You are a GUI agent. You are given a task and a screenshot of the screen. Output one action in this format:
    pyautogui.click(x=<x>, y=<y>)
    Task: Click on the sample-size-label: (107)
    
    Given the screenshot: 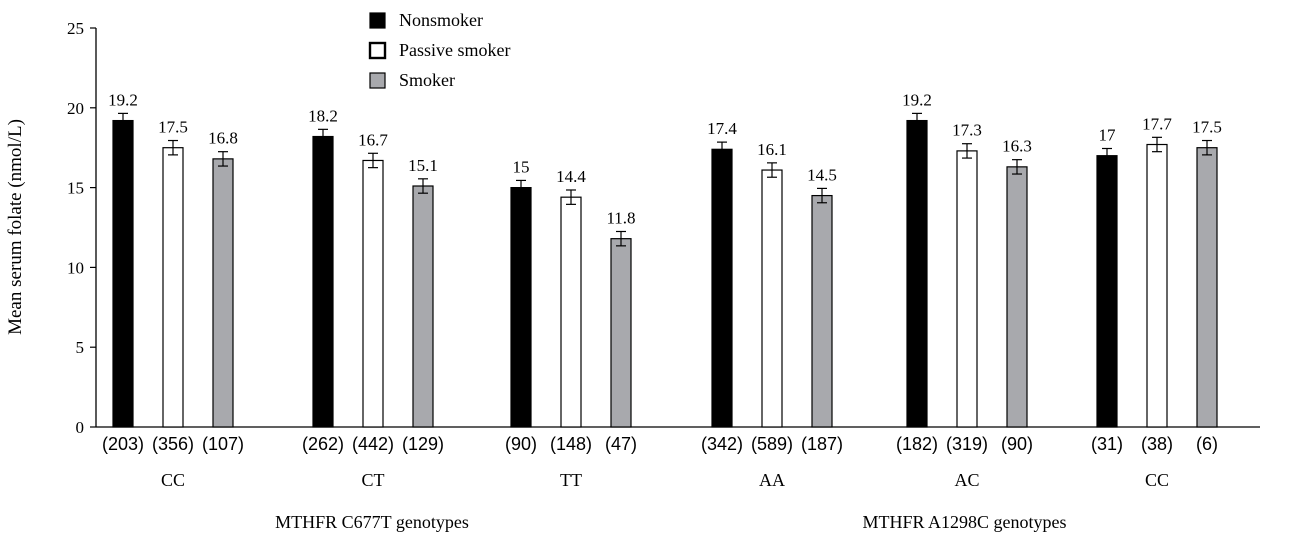 What is the action you would take?
    pyautogui.click(x=223, y=444)
    